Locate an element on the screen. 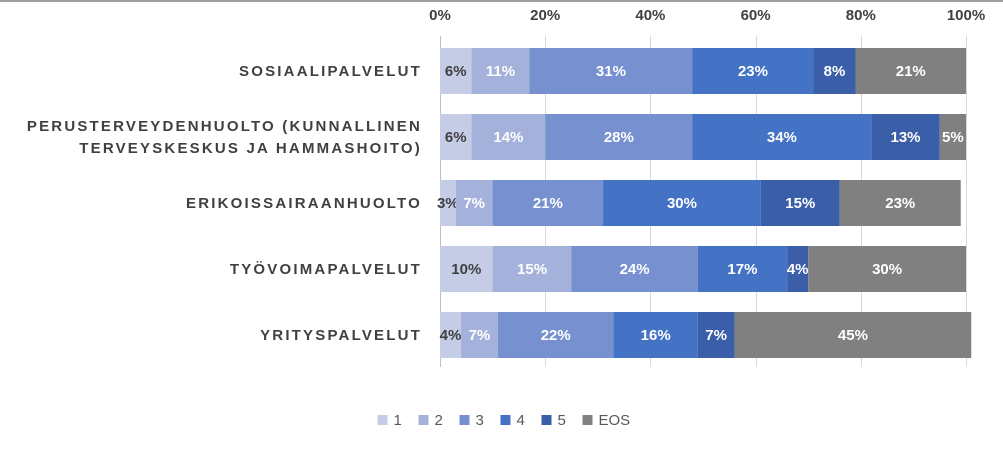 The height and width of the screenshot is (456, 1003). data-label: 14% is located at coordinates (508, 137).